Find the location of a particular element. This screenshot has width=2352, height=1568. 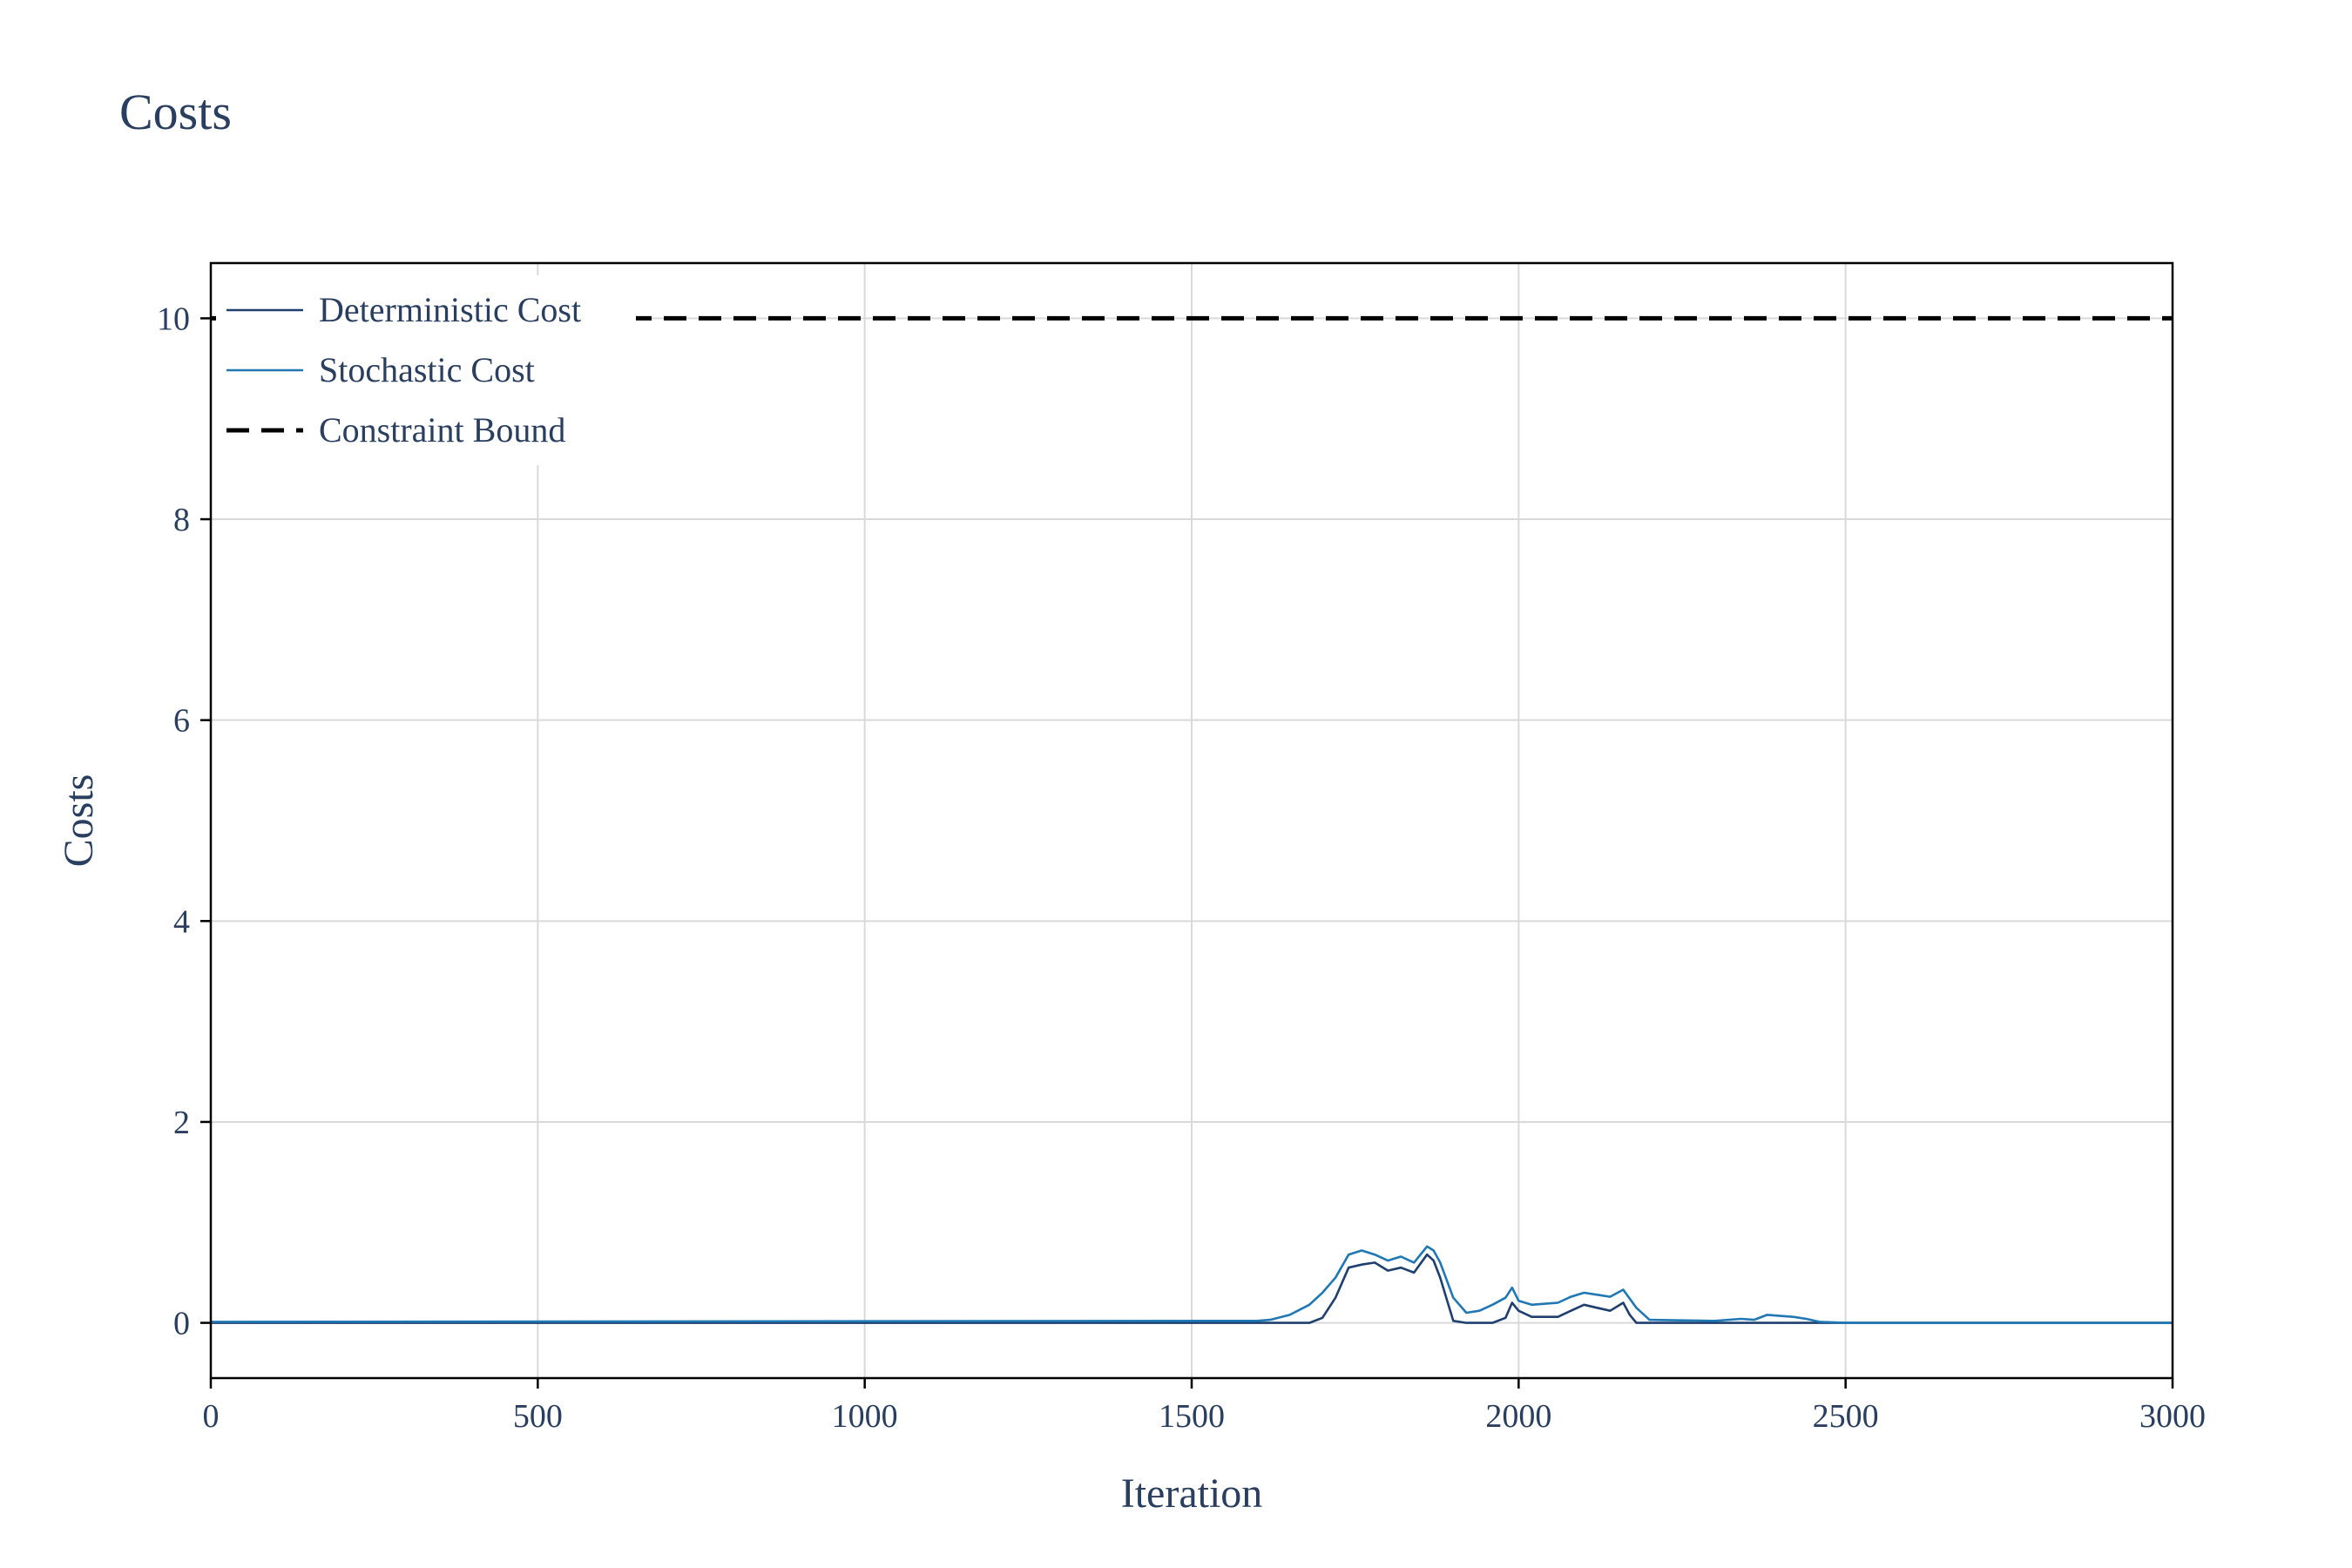

x-tick-label: 1500 is located at coordinates (1192, 1417).